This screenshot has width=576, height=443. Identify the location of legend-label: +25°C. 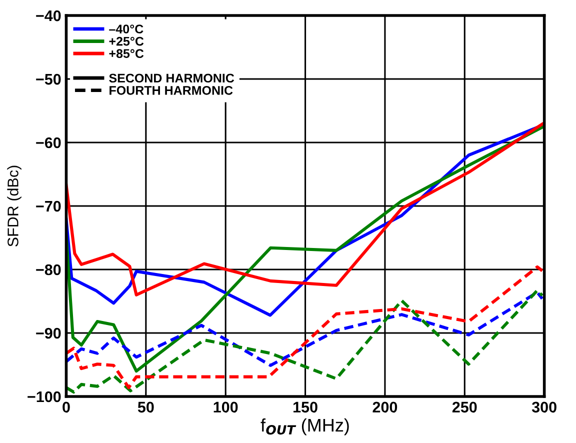
(126, 41).